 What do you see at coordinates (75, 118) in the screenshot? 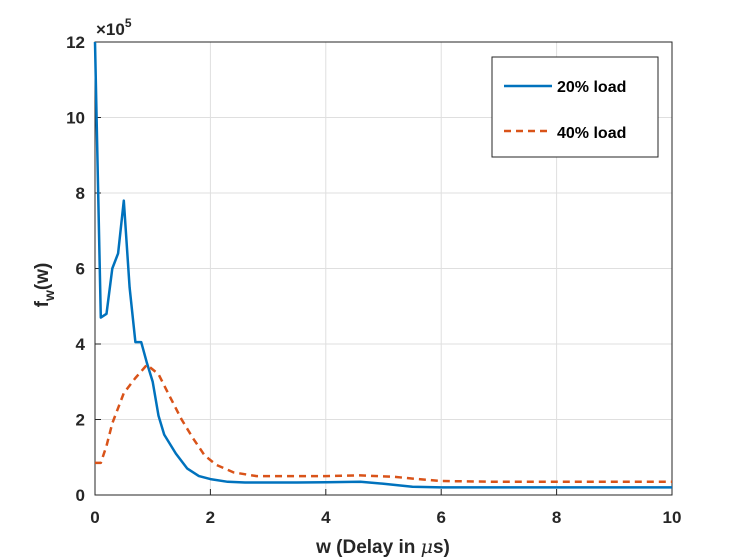
I see `y-tick-label: 10` at bounding box center [75, 118].